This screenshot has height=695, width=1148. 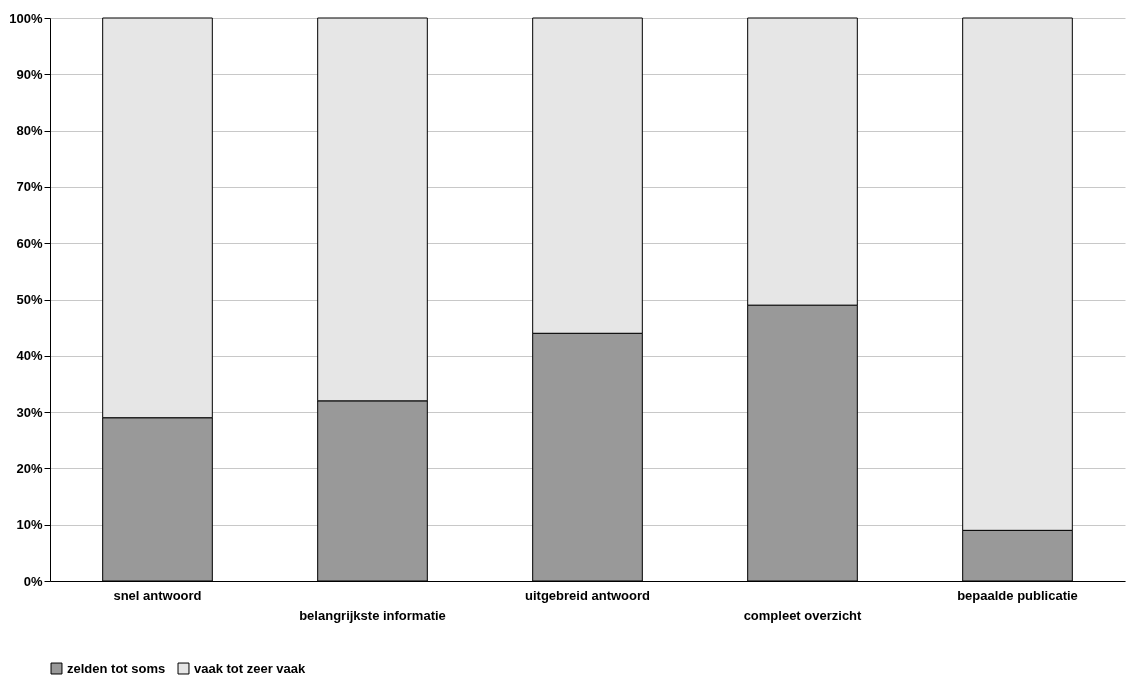 I want to click on x-tick-label: snel antwoord, so click(x=157, y=595).